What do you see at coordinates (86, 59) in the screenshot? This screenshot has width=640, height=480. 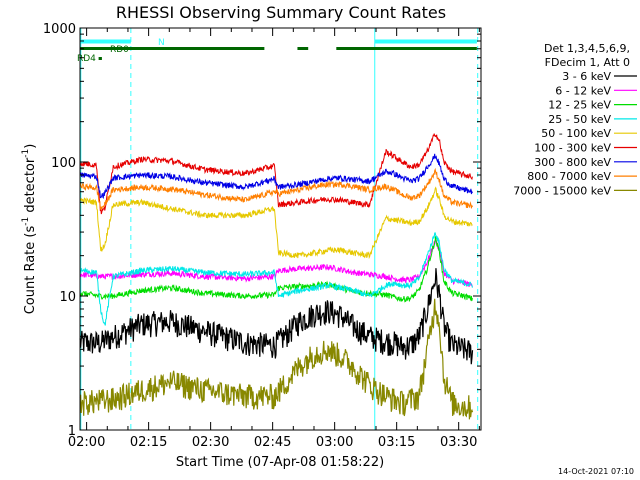 I see `status-bar-label-rd4: RD4` at bounding box center [86, 59].